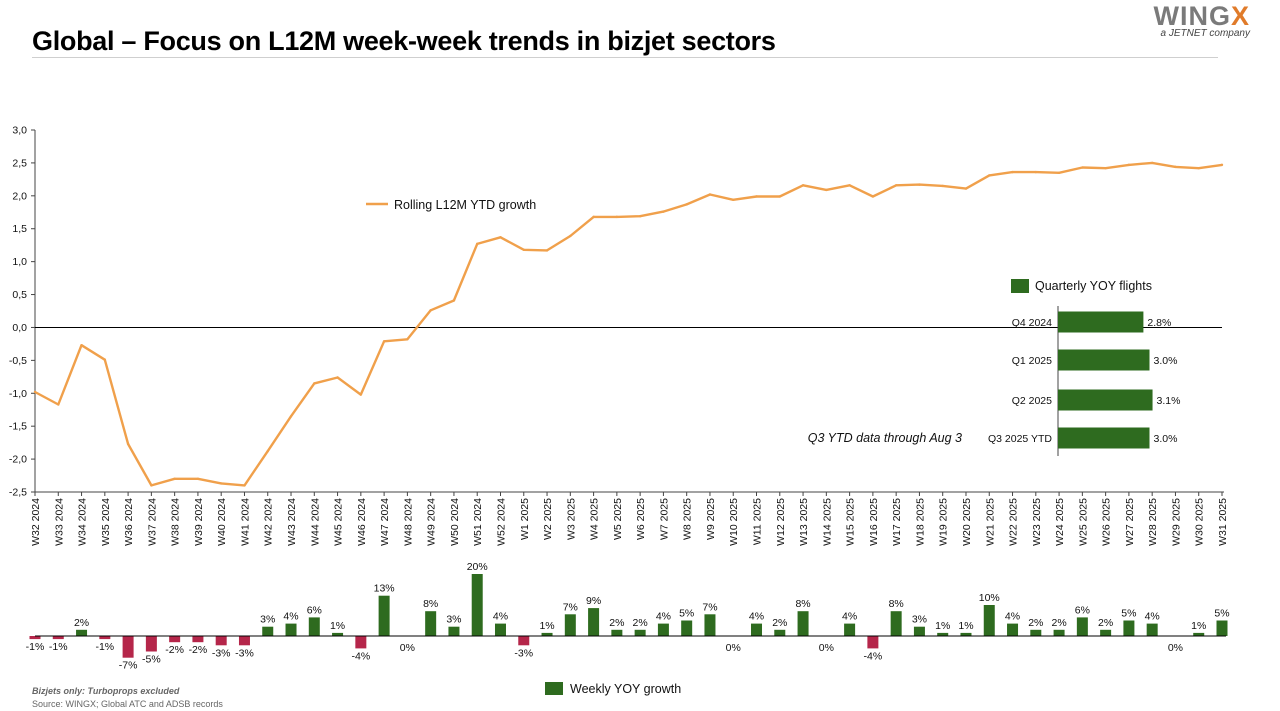 This screenshot has width=1280, height=711. I want to click on quarter-category-label: Q2 2025, so click(1032, 401).